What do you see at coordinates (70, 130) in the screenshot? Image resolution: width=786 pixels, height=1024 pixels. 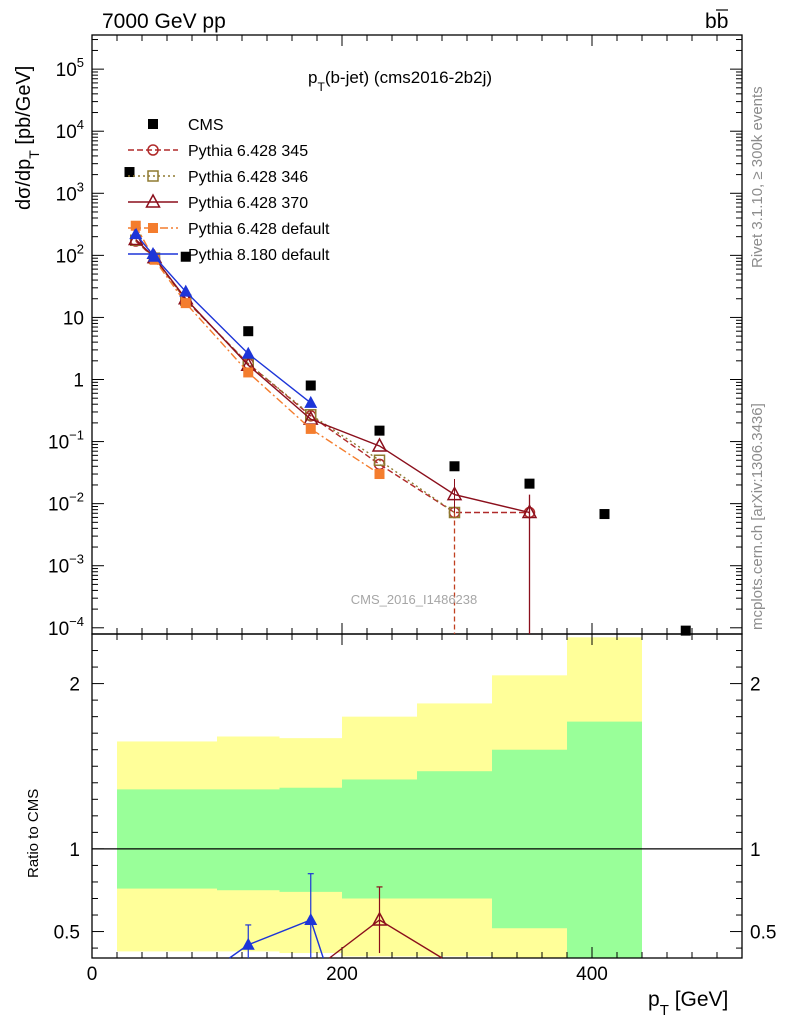 I see `y-tick-label: 10⁴` at bounding box center [70, 130].